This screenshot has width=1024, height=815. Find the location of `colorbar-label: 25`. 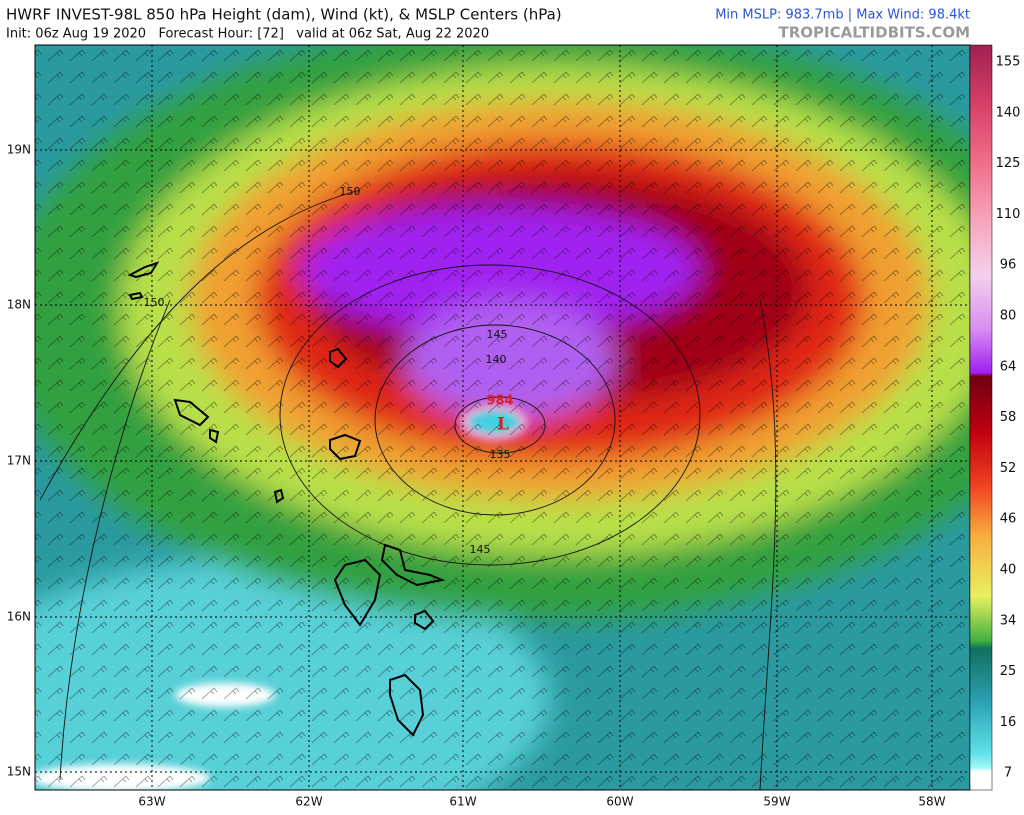

colorbar-label: 25 is located at coordinates (1008, 671).